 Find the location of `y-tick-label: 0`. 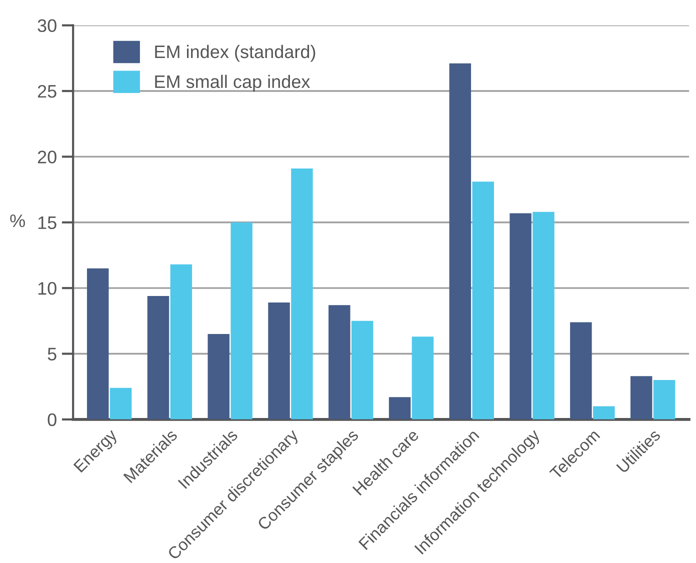

y-tick-label: 0 is located at coordinates (52, 419).